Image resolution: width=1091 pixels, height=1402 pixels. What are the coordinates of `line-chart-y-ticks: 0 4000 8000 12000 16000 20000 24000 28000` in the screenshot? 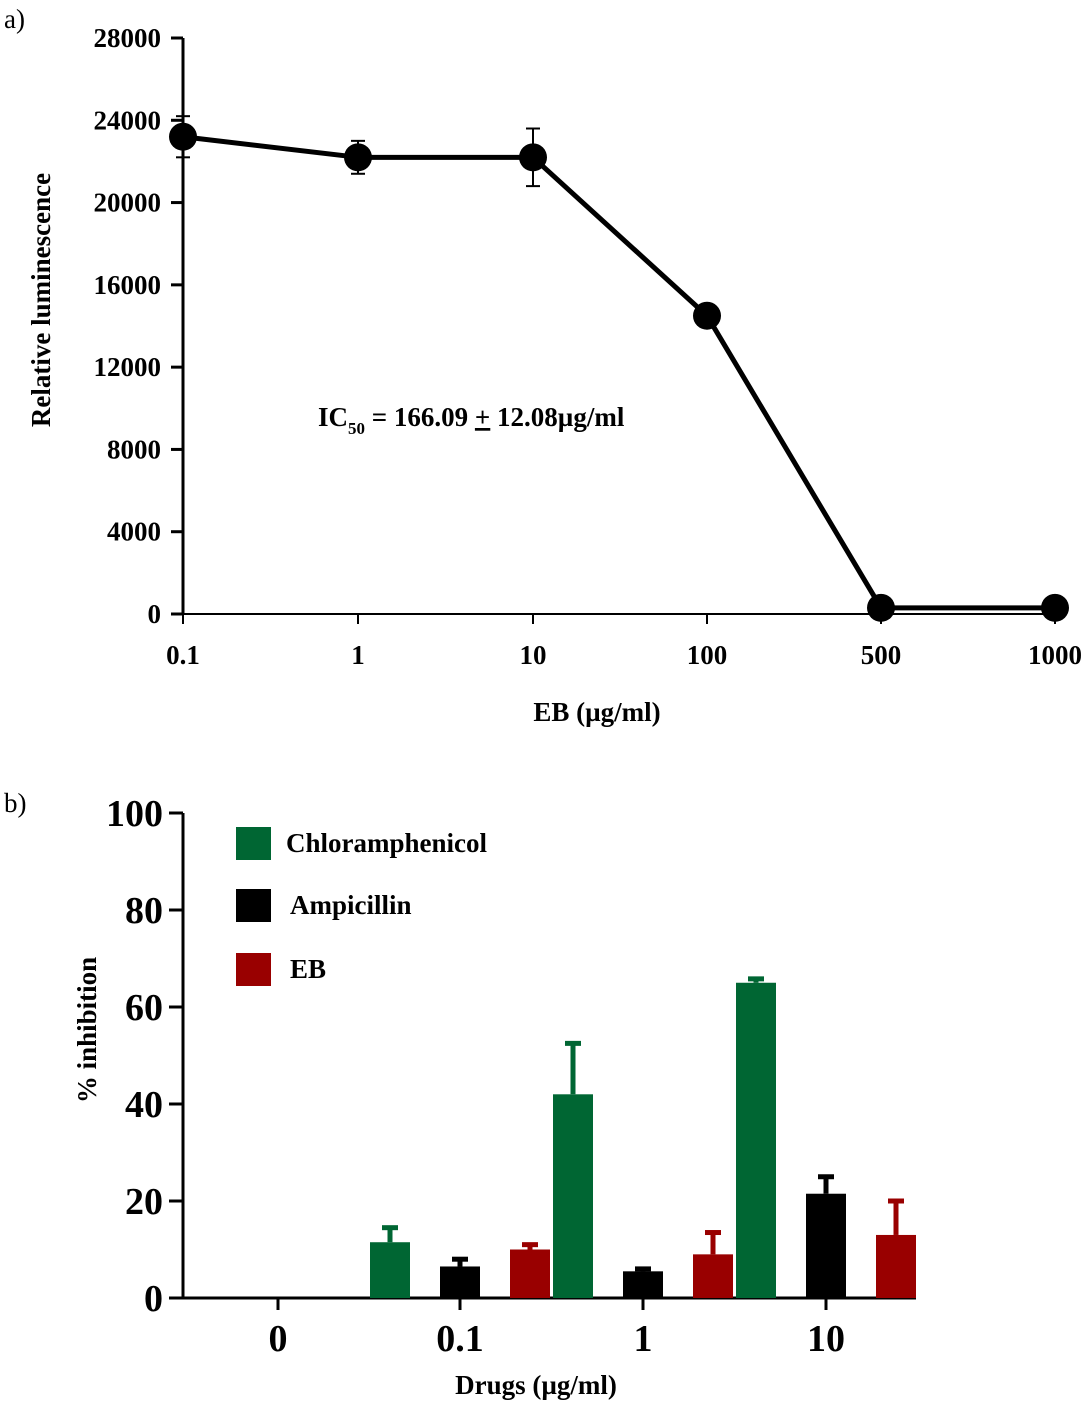 It's located at (138, 326).